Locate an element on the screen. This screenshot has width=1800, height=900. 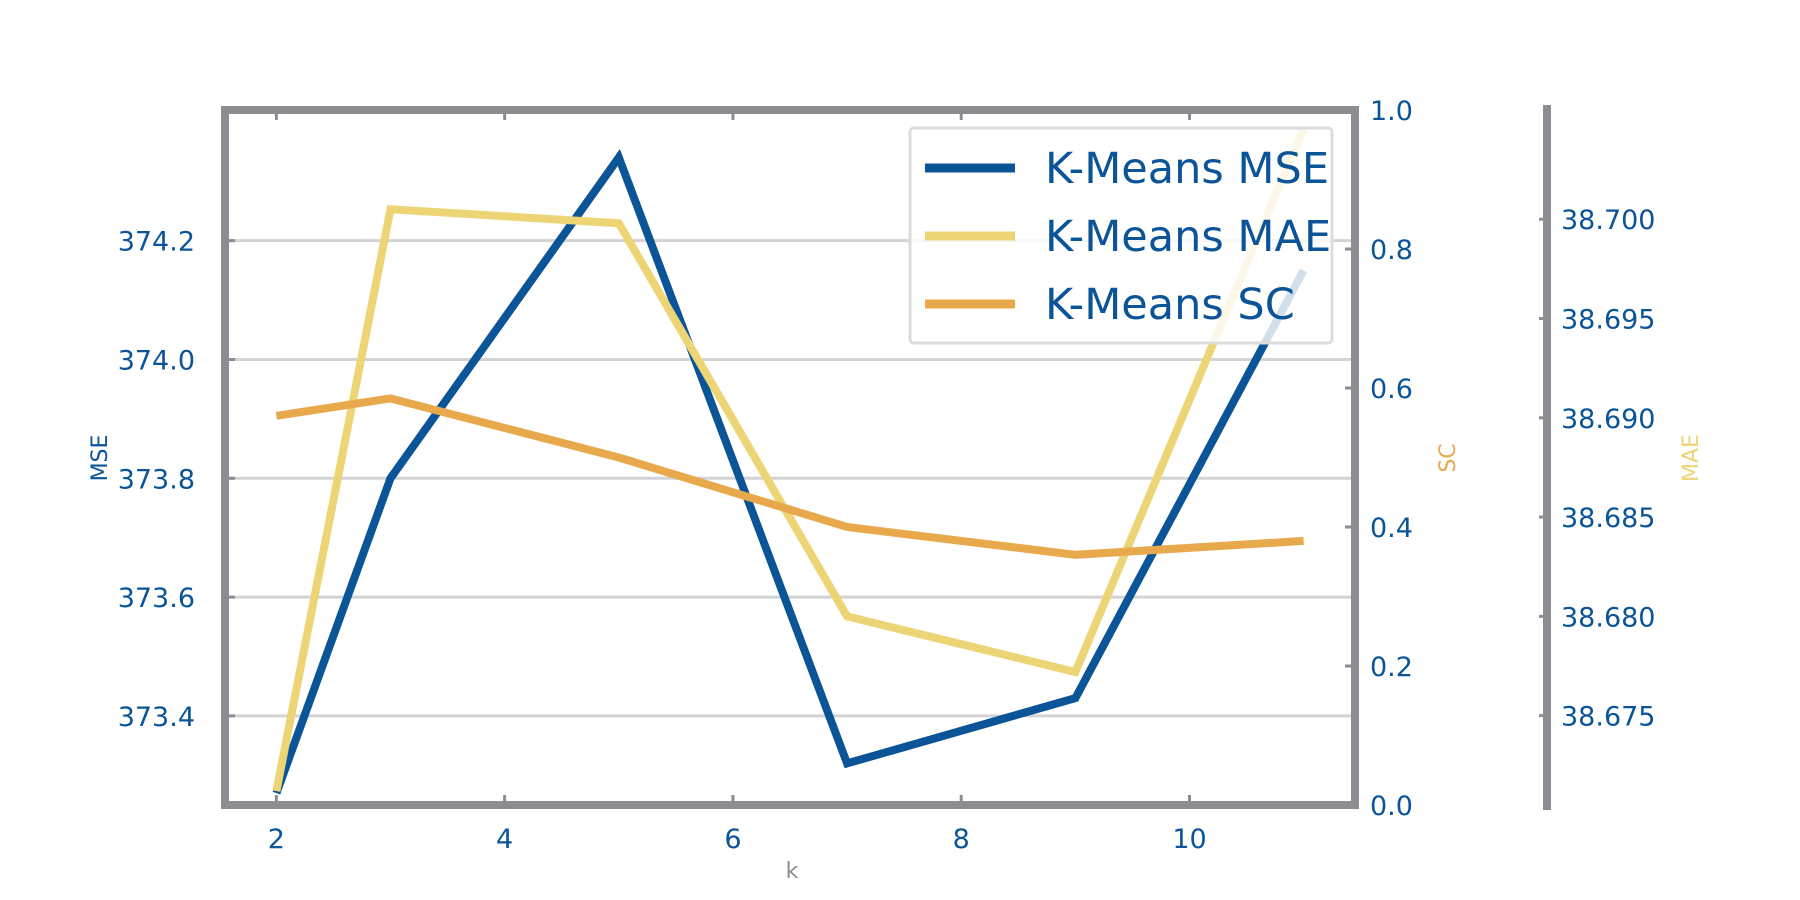
sc-tick-label-0-0: 0.0 is located at coordinates (1391, 806).